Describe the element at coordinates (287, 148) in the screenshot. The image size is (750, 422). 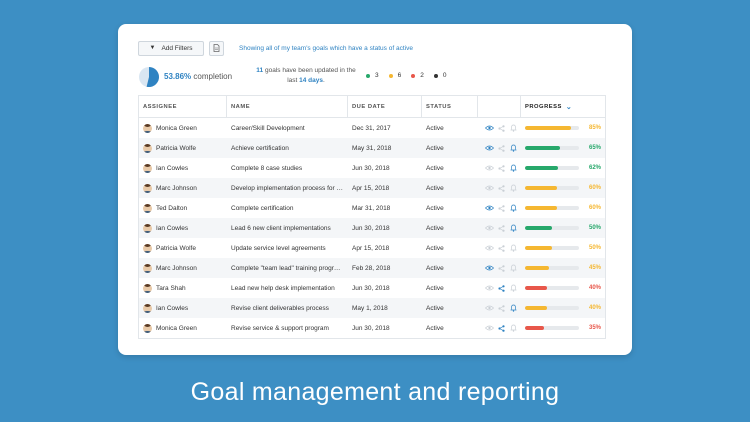
I see `goal-name-cell: Achieve certification` at that location.